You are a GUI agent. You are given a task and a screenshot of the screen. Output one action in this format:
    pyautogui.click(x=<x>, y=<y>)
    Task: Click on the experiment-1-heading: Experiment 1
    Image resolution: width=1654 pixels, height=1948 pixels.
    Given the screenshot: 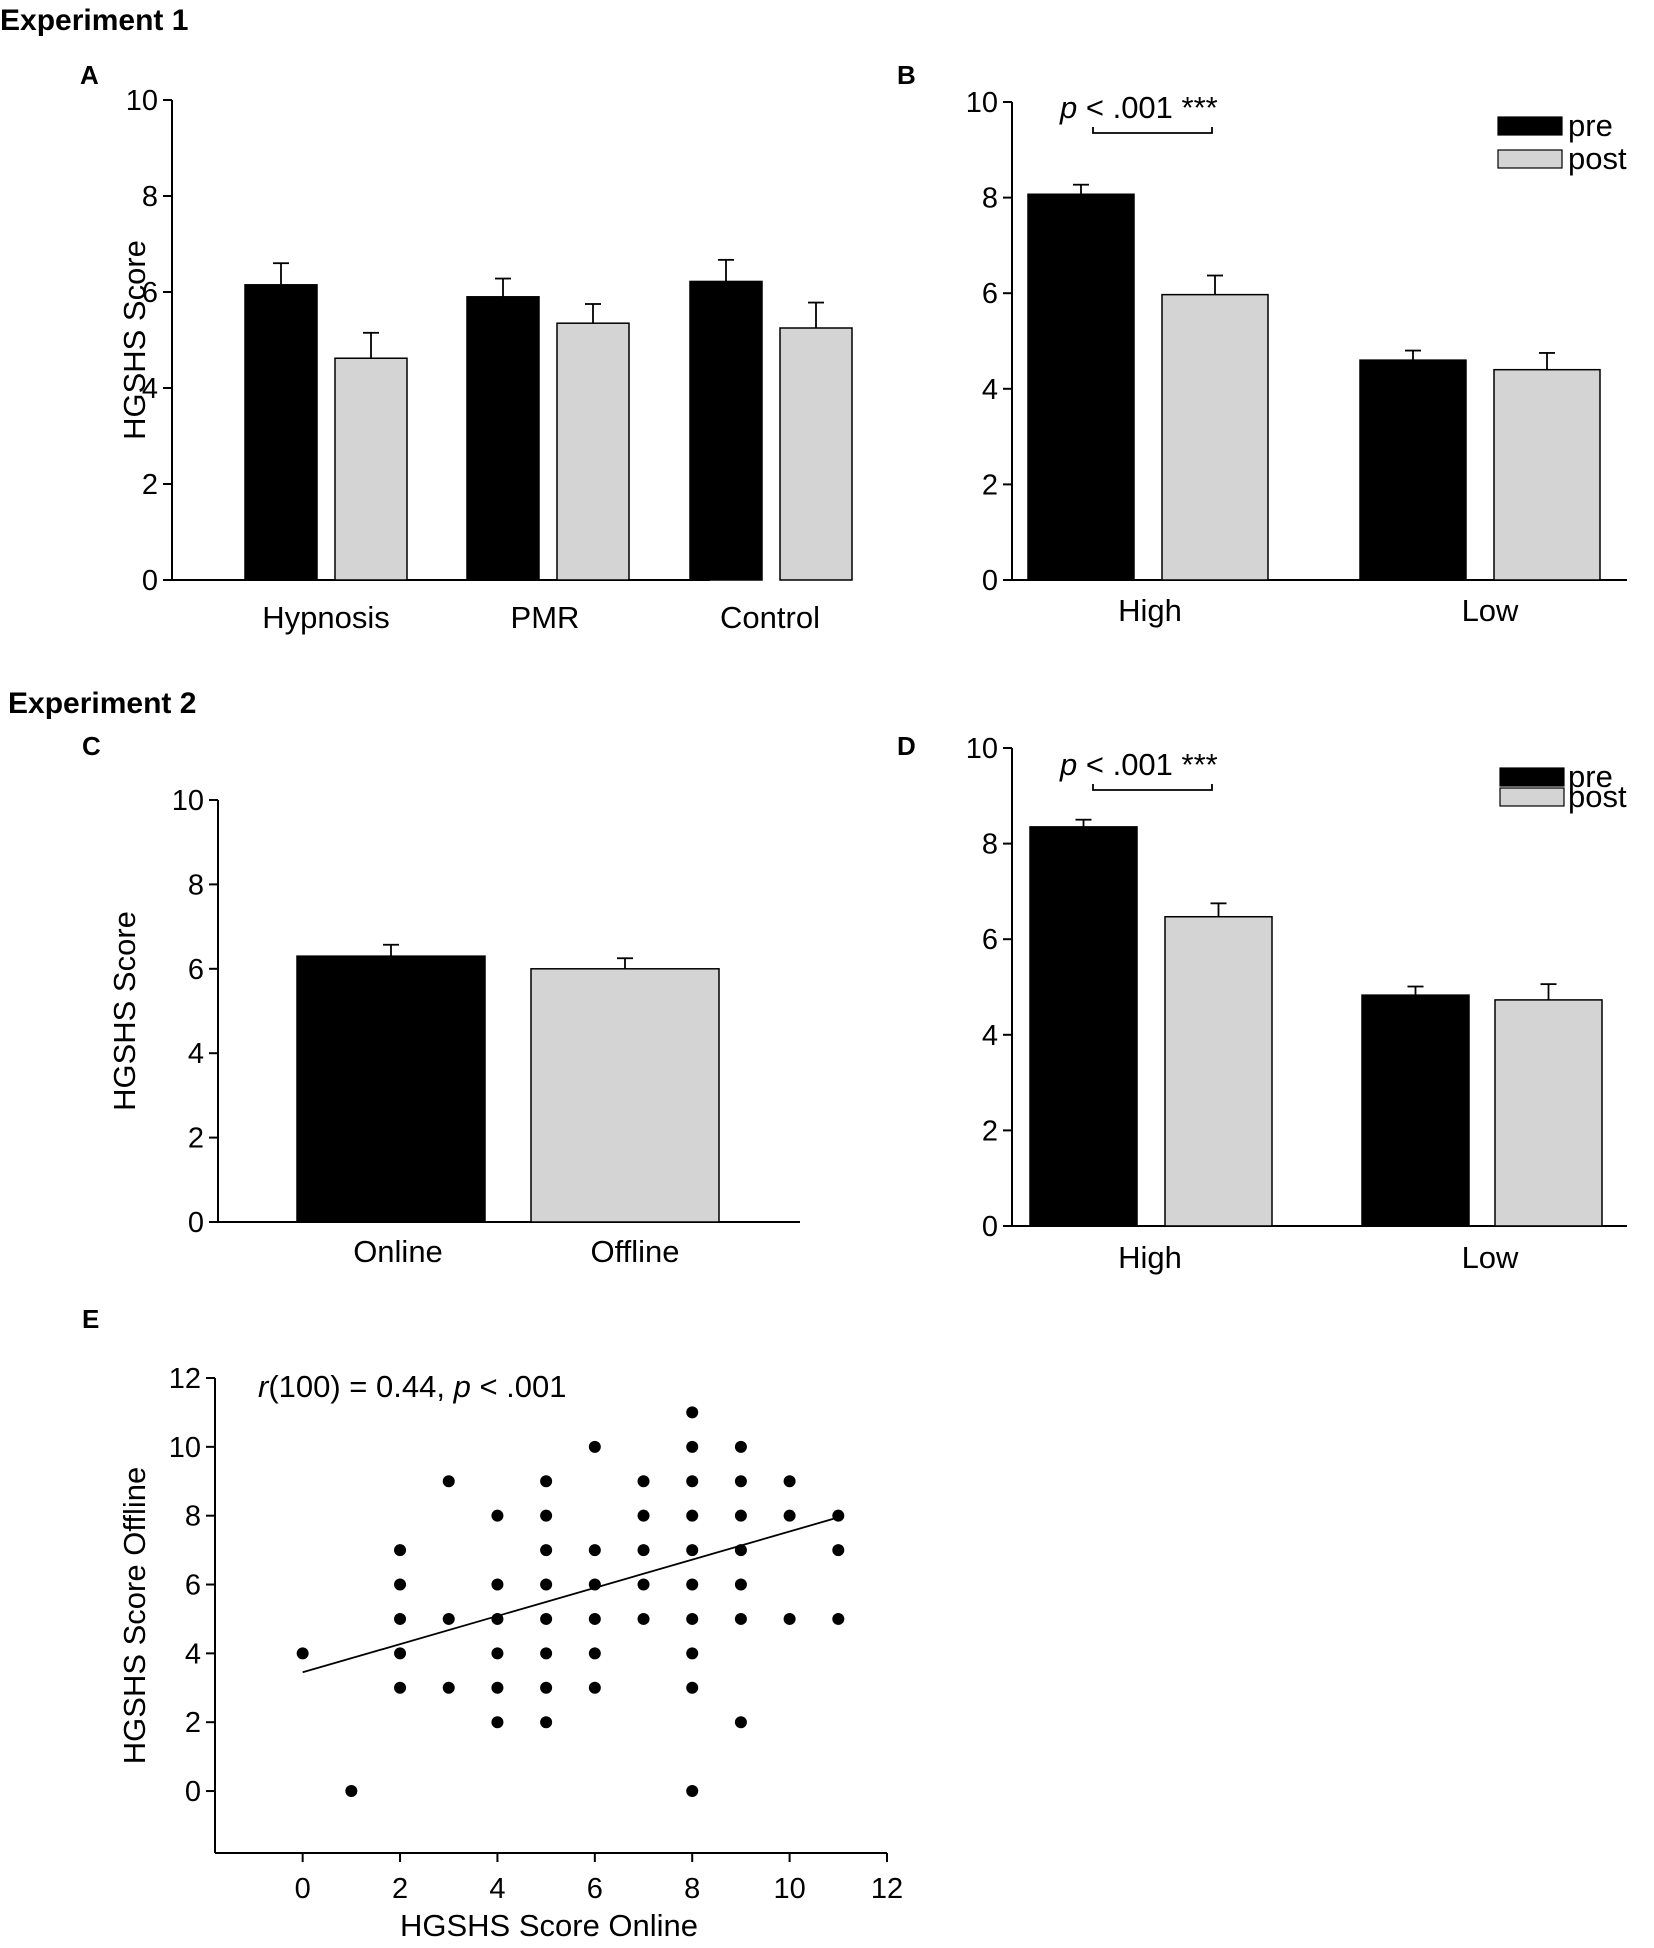 What is the action you would take?
    pyautogui.click(x=94, y=20)
    